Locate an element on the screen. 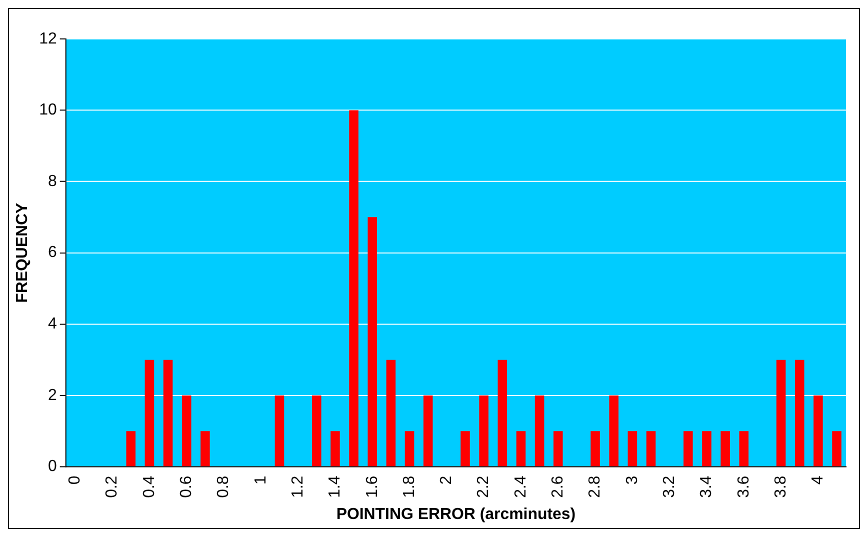 This screenshot has width=868, height=537. x-tick-label: 1.2 is located at coordinates (297, 487).